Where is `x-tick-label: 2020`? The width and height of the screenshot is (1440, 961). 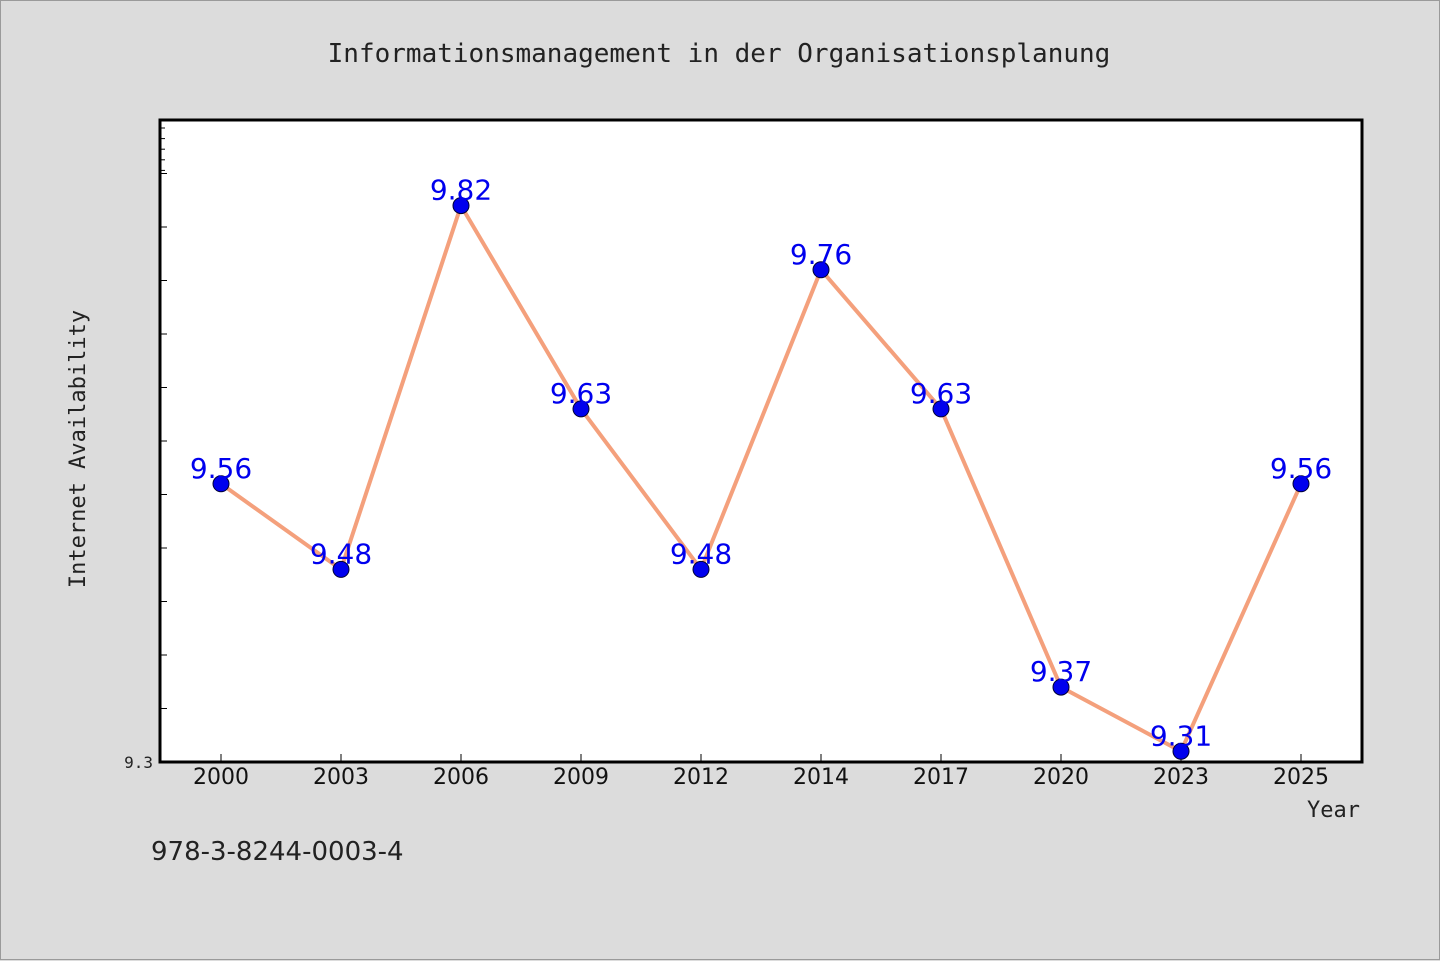
x-tick-label: 2020 is located at coordinates (1061, 777).